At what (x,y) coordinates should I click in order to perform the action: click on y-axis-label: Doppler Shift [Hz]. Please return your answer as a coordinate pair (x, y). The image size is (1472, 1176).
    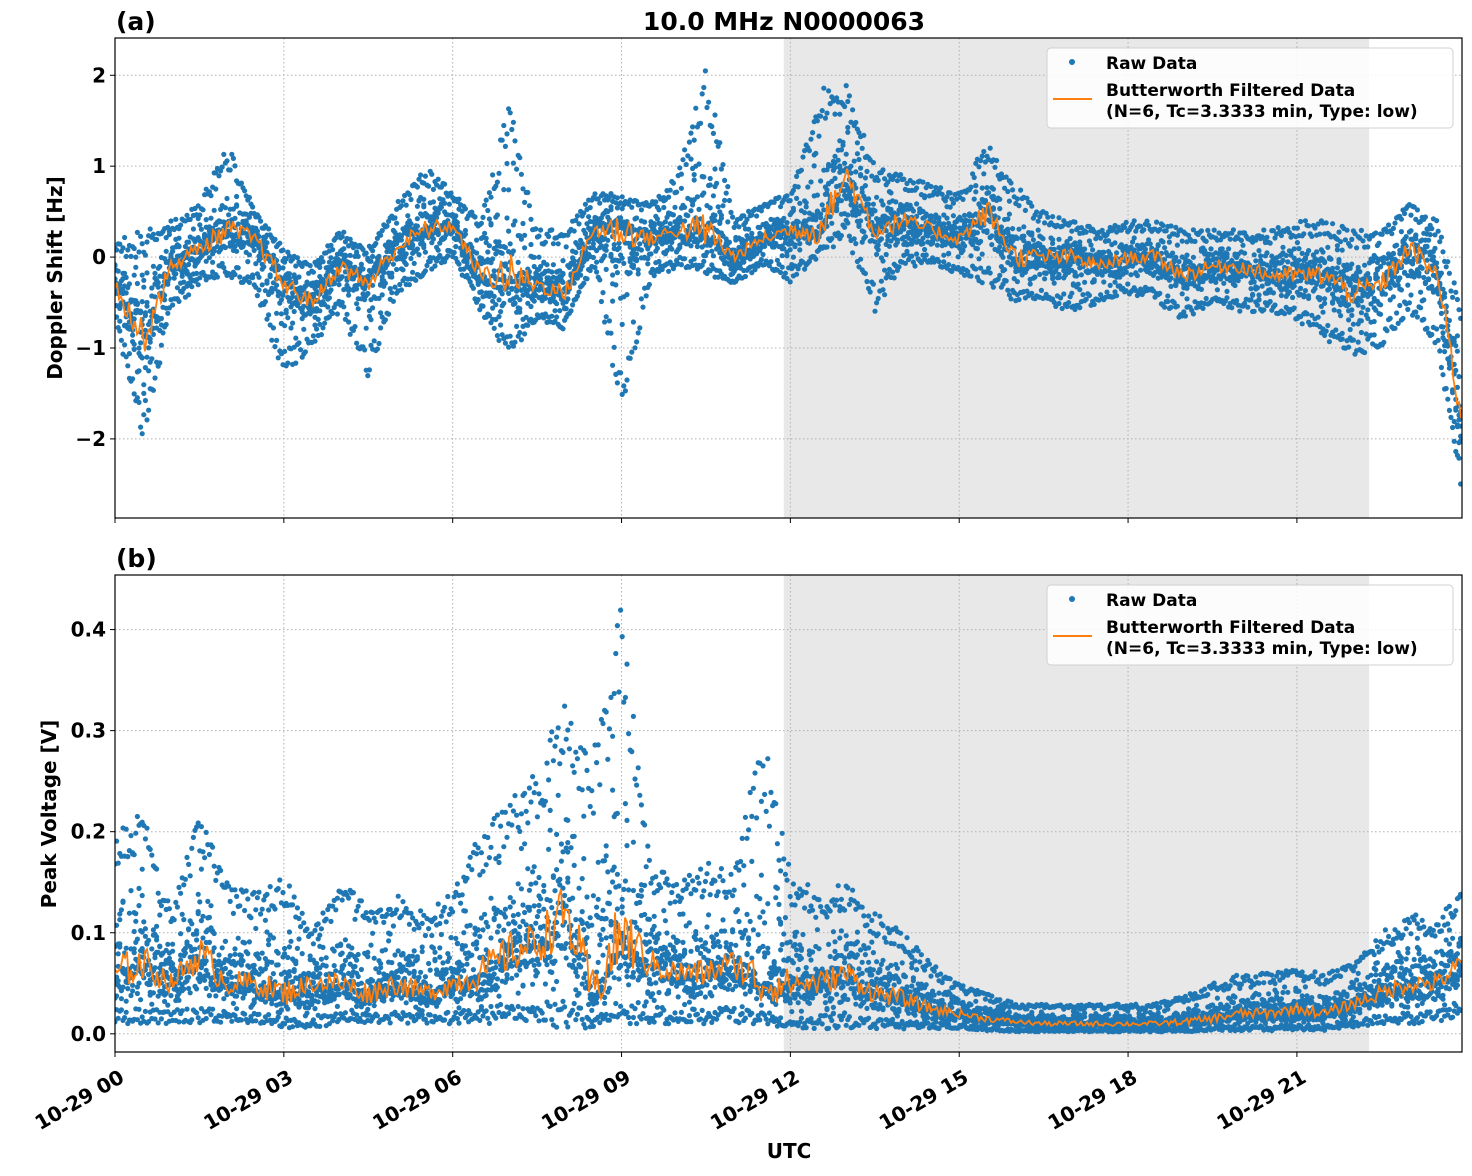
    Looking at the image, I should click on (55, 278).